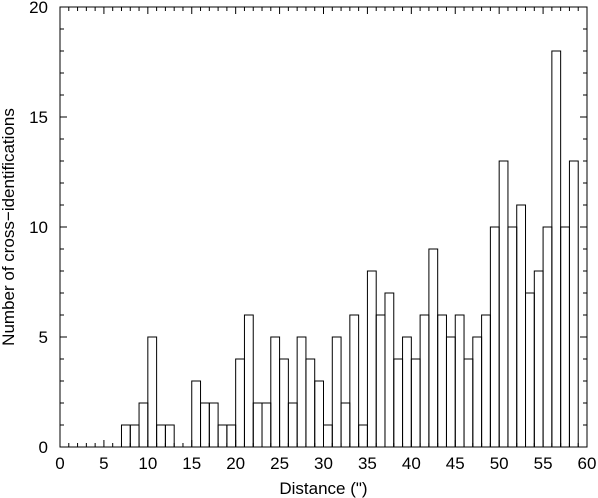  Describe the element at coordinates (43, 447) in the screenshot. I see `y-tick-label: 0` at that location.